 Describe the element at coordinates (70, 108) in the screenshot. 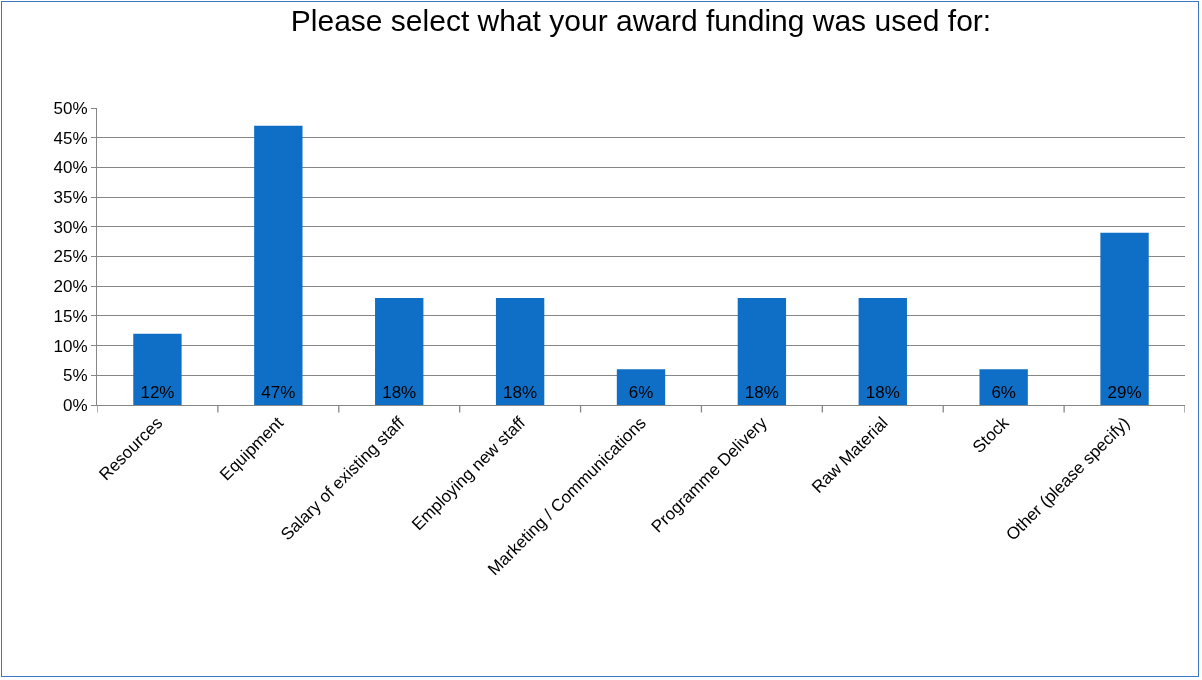

I see `y-tick-label: 50%` at that location.